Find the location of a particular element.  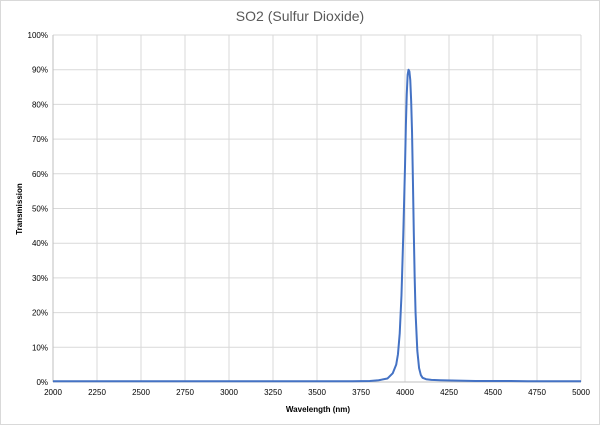

y-axis-label: Transmission is located at coordinates (19, 209).